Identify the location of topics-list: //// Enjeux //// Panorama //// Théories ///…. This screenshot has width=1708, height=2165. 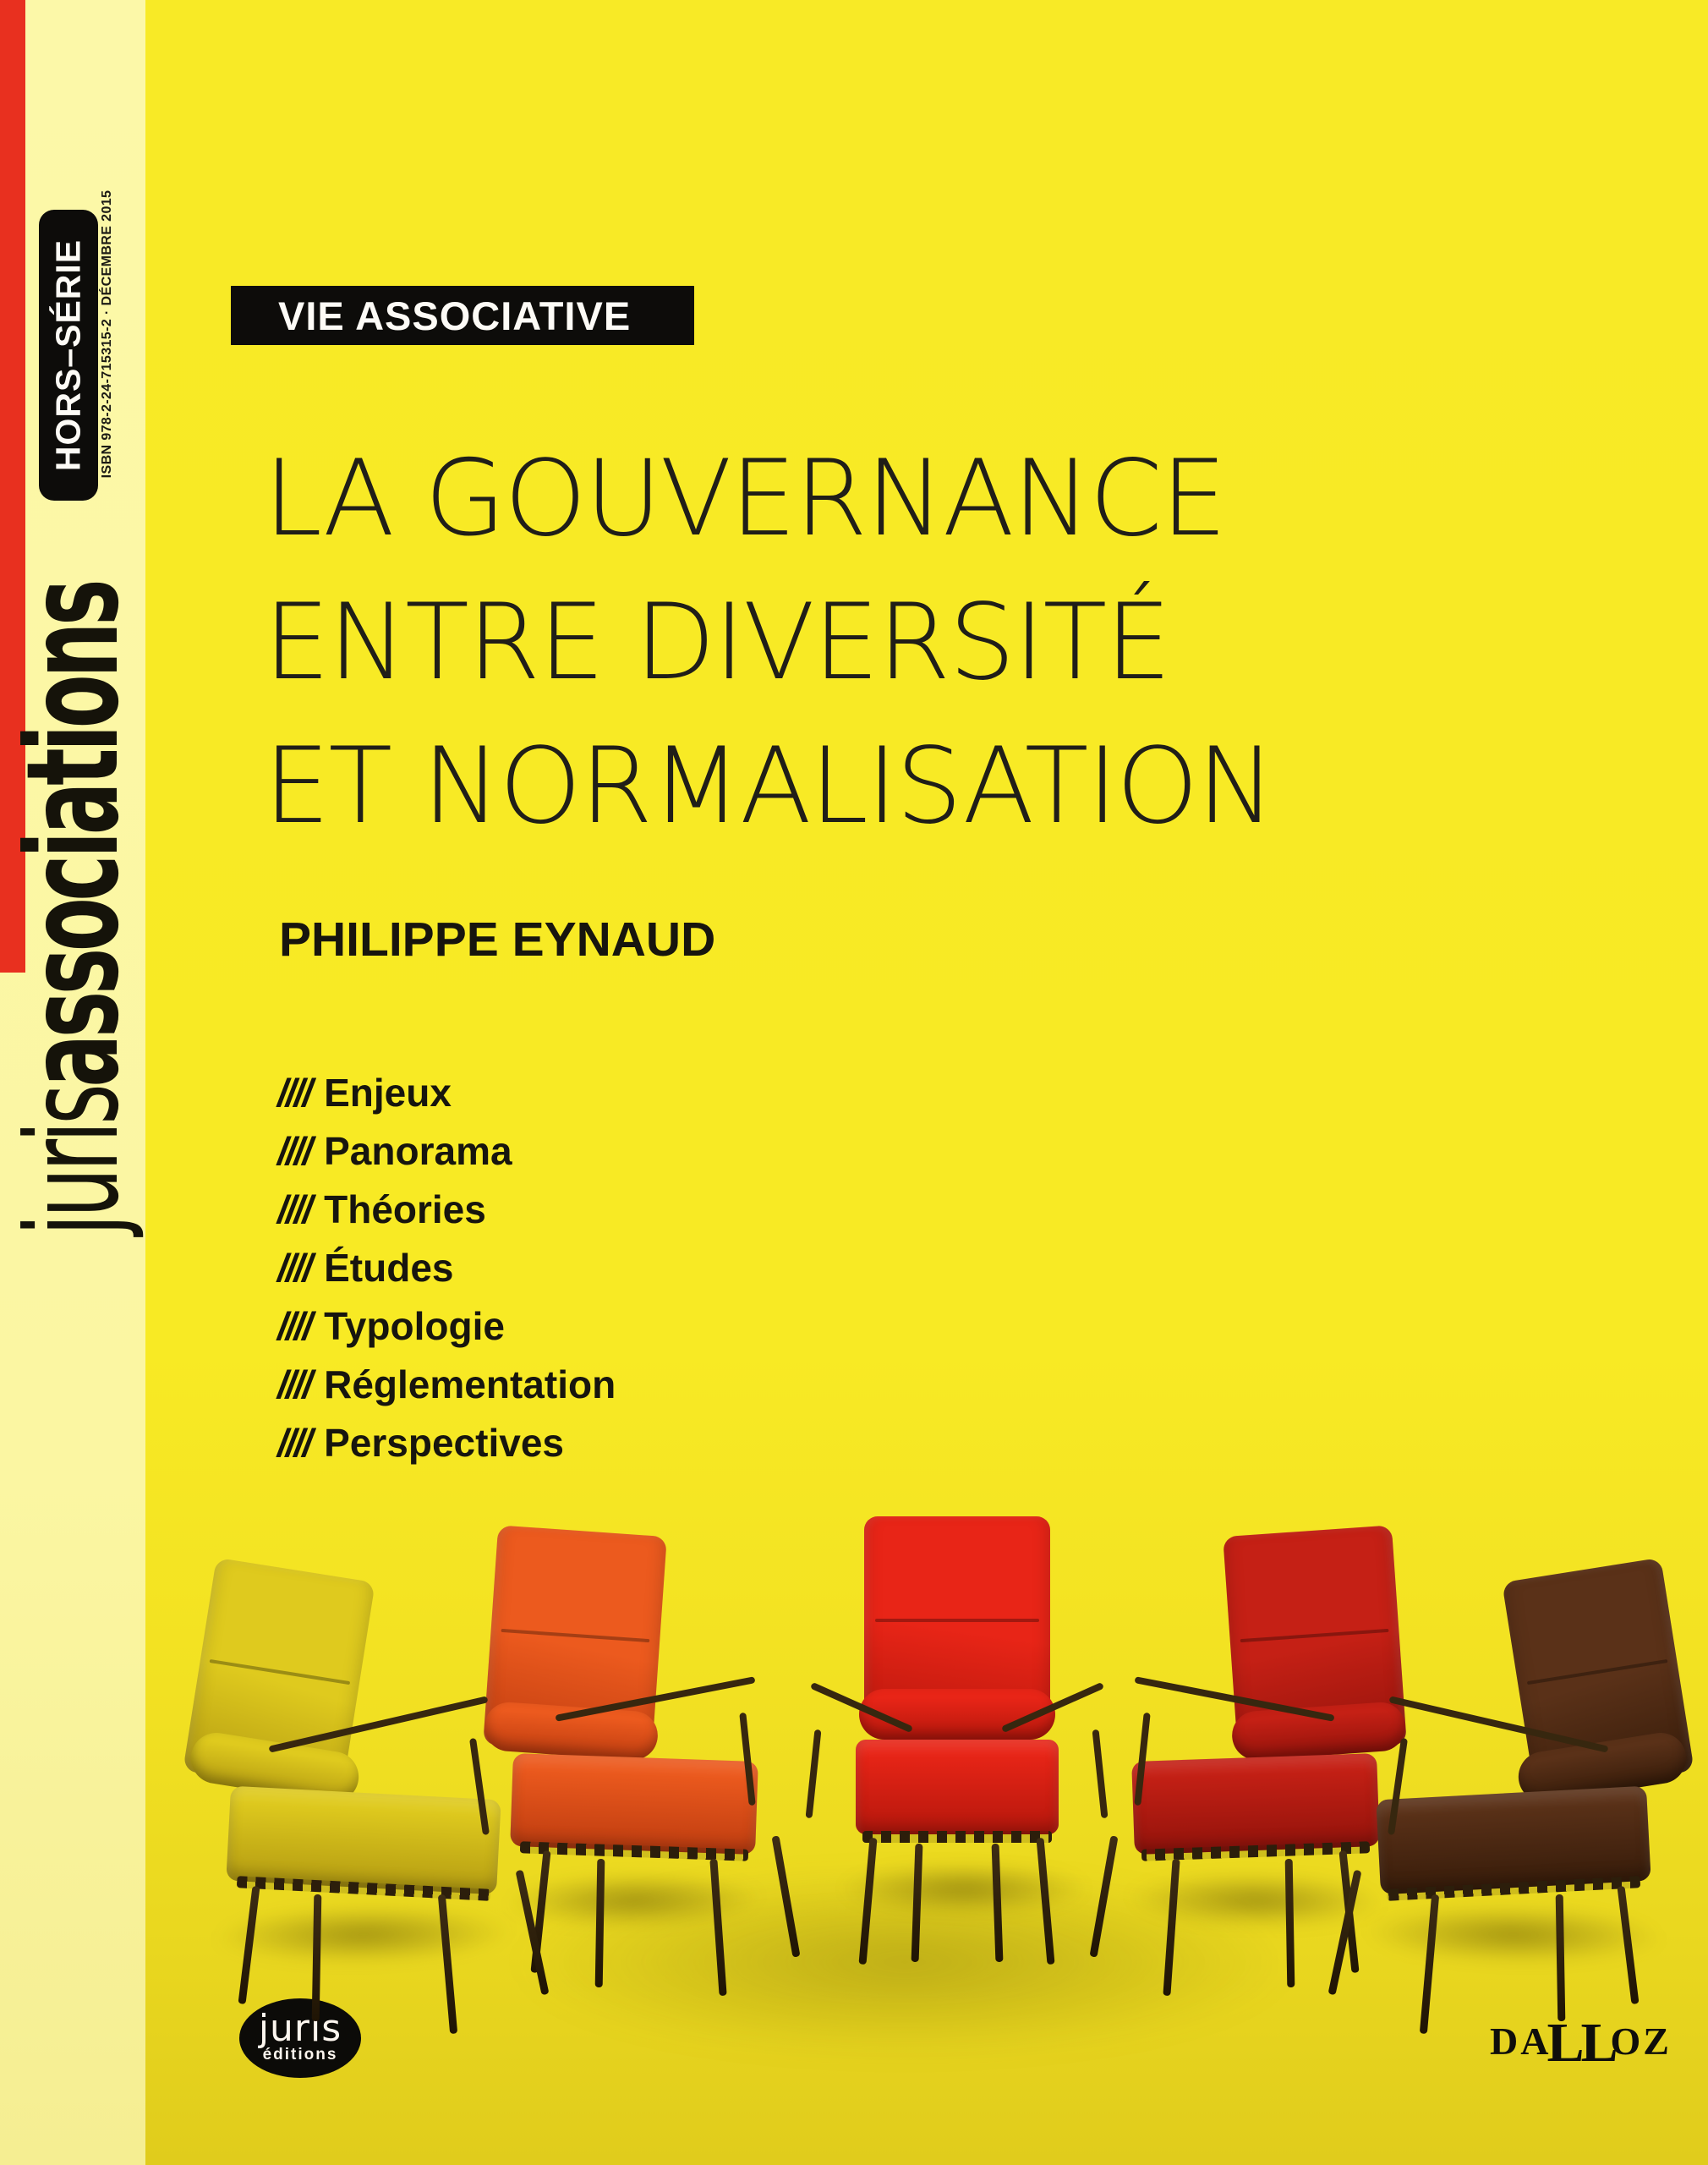
(446, 1268).